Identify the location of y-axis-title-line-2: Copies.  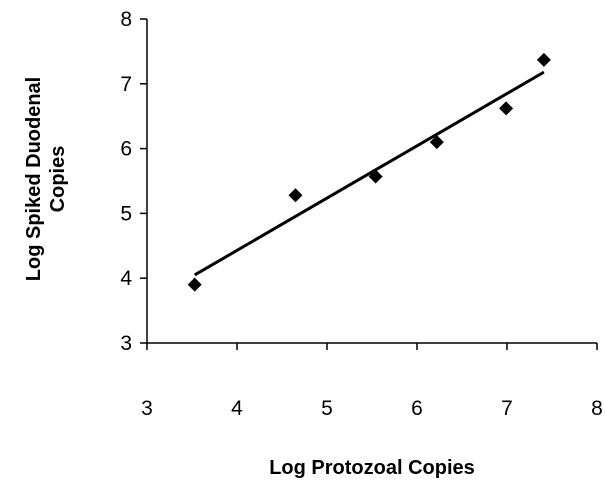
(58, 179).